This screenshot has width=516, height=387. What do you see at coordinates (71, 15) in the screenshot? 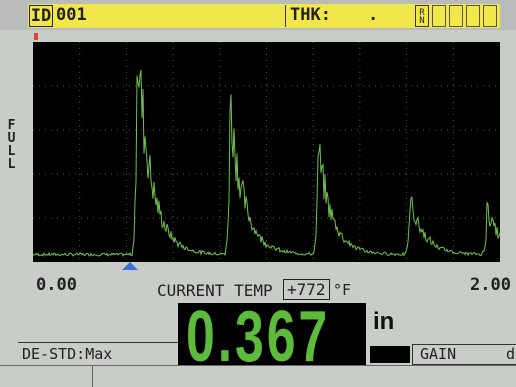
I see `id-value: 001` at bounding box center [71, 15].